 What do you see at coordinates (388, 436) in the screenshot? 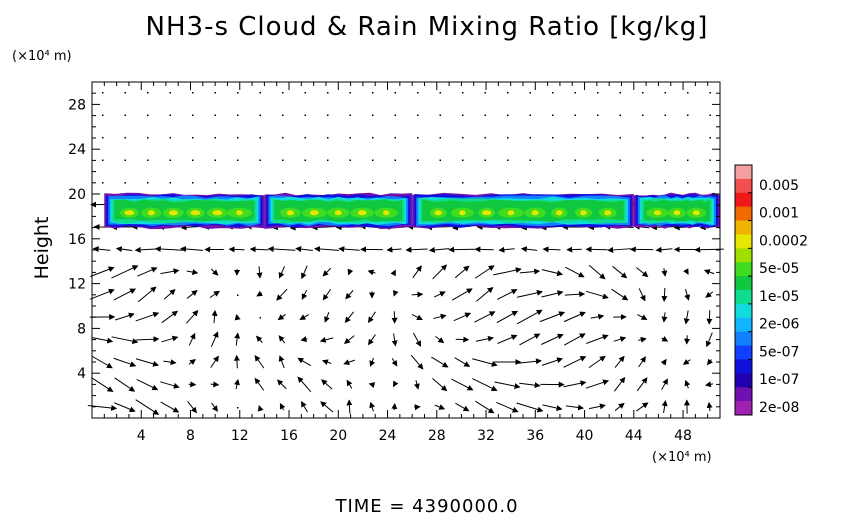
I see `x-tick-label: 24` at bounding box center [388, 436].